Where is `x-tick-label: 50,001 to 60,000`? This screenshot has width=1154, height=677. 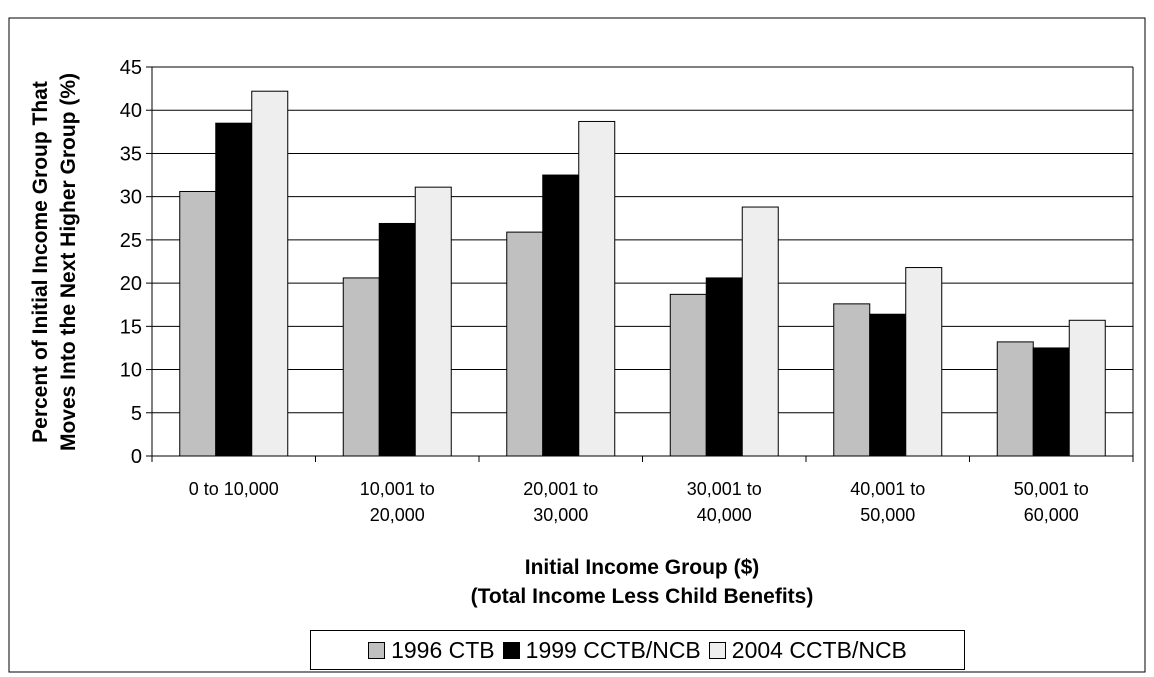
x-tick-label: 50,001 to 60,000 is located at coordinates (1051, 502).